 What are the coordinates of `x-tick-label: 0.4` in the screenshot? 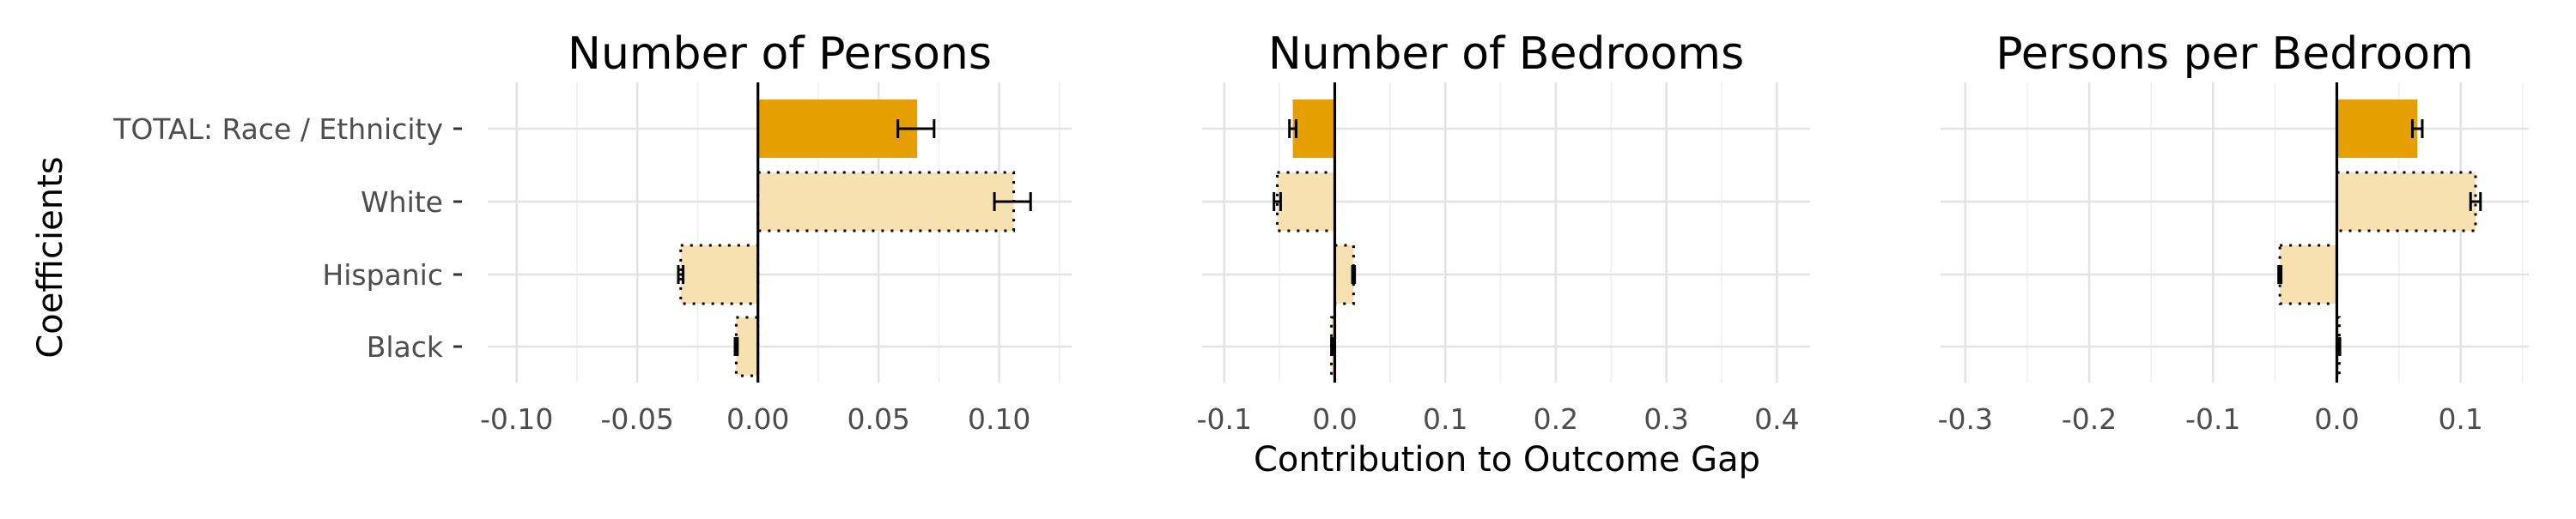 It's located at (1777, 419).